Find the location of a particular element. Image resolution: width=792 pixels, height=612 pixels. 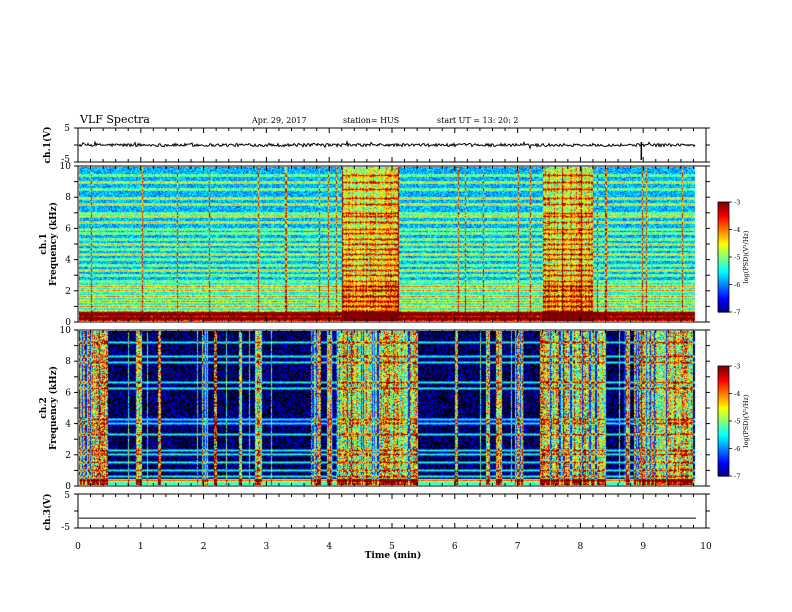

ch3-waveform-panel: 5 -5 ch.3(V) is located at coordinates (376, 512).